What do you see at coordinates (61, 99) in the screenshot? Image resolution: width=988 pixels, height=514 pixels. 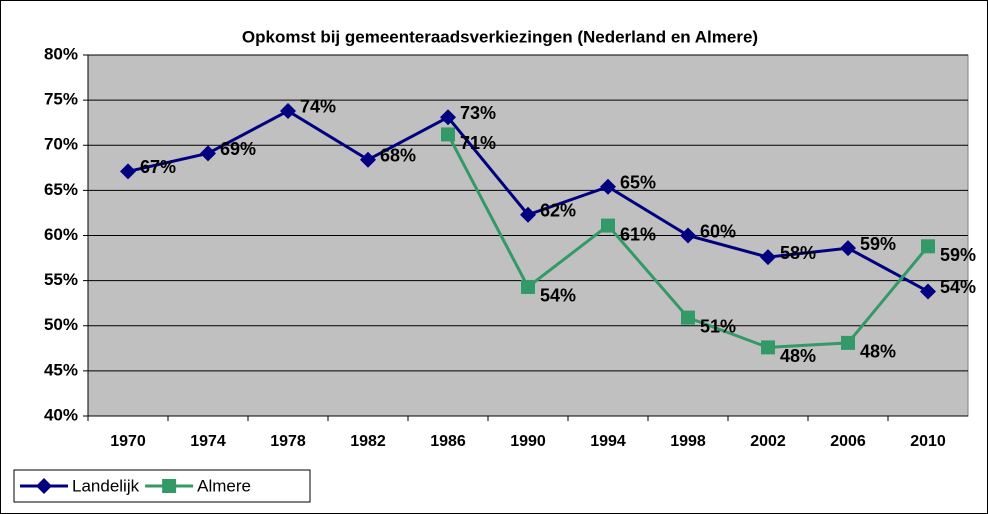 I see `y-tick-label: 75%` at bounding box center [61, 99].